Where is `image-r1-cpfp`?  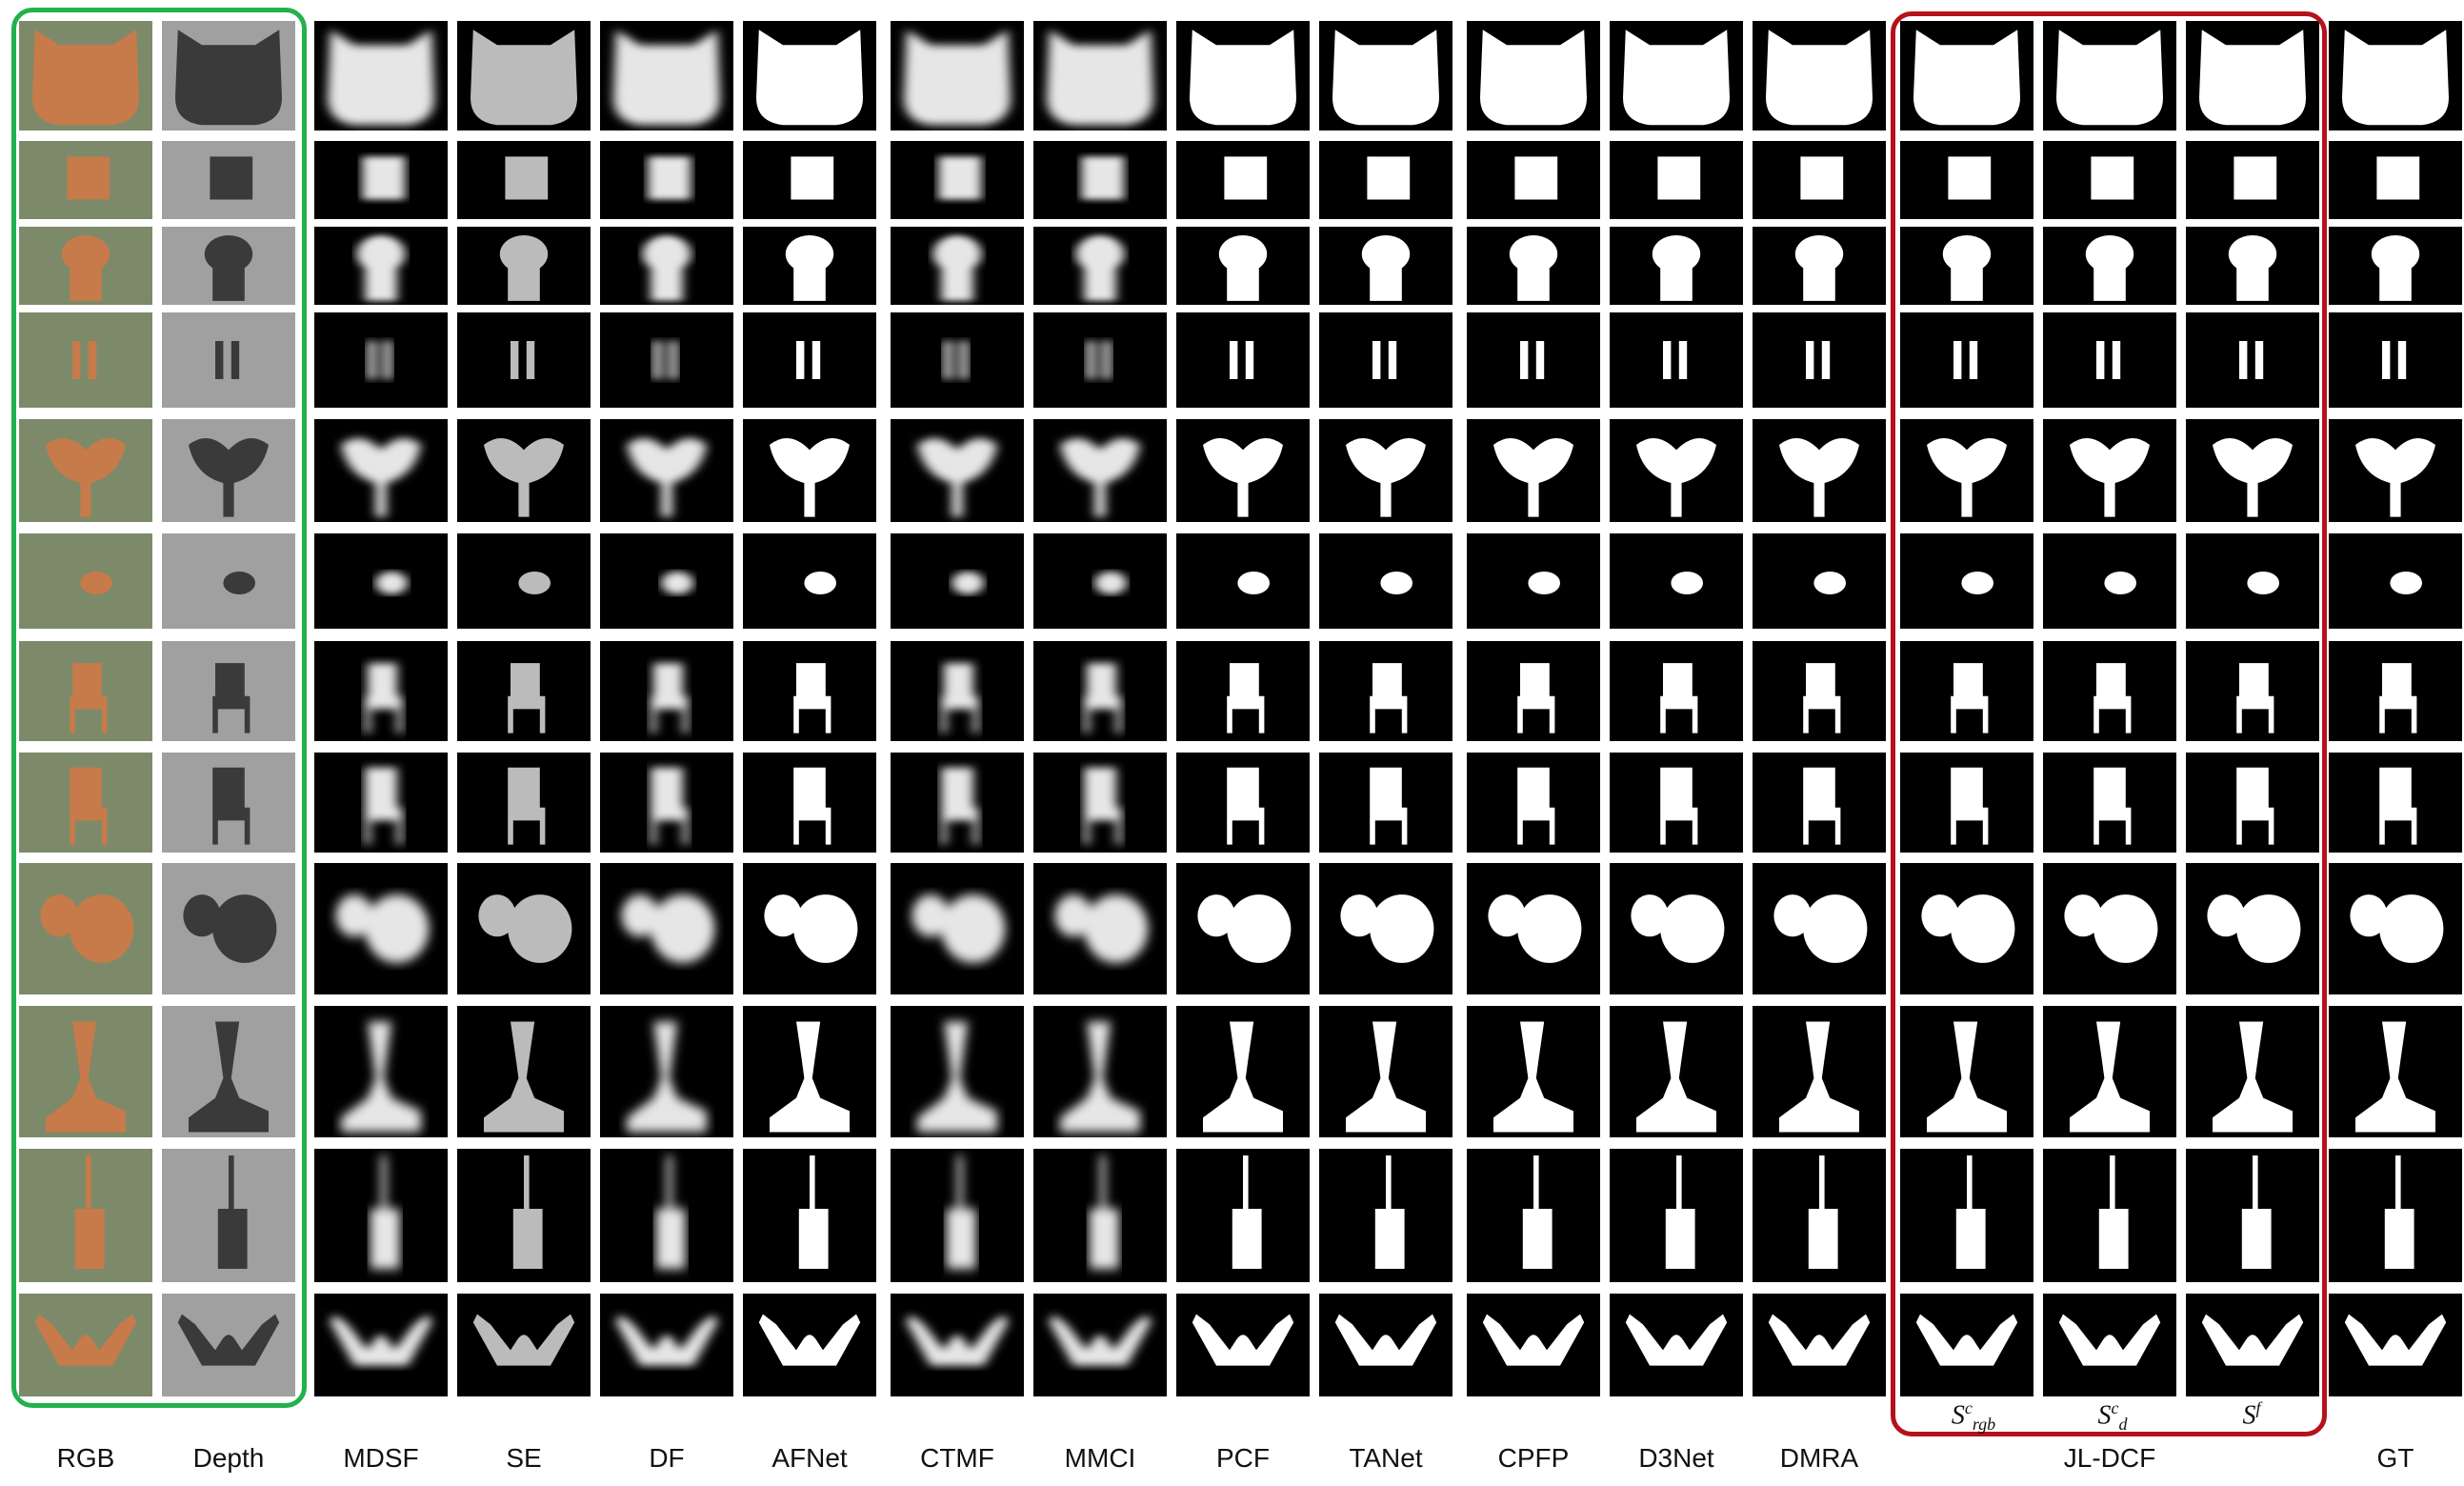
image-r1-cpfp is located at coordinates (1533, 76).